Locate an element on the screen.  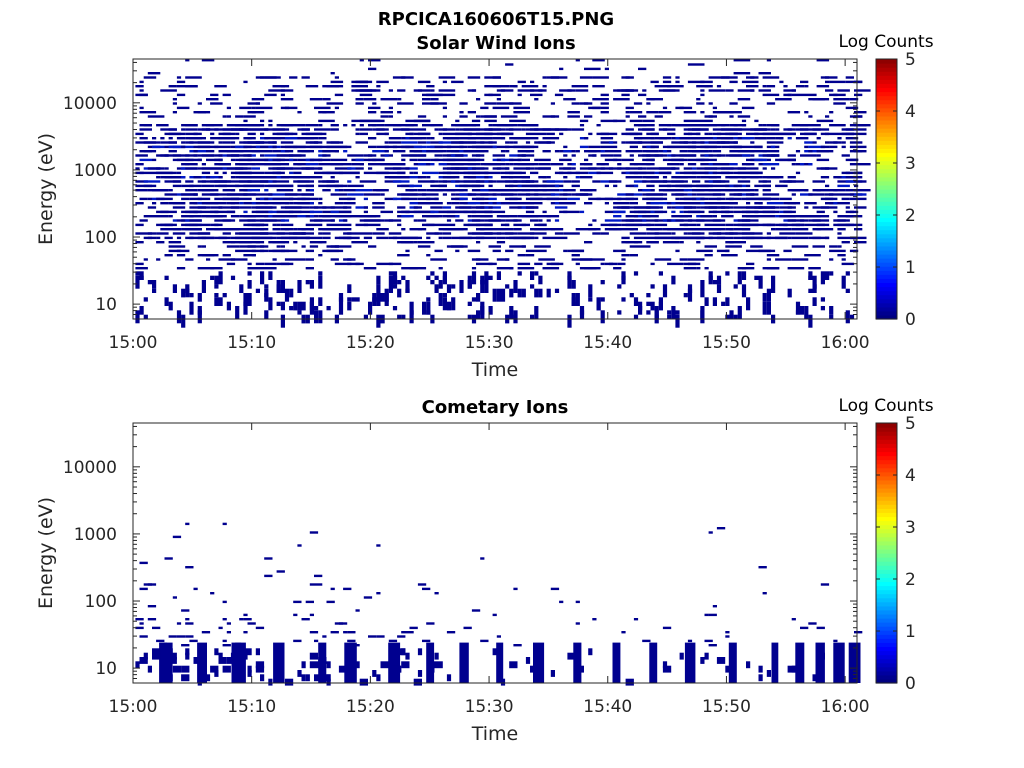
y-tick-label: 10 is located at coordinates (106, 305).